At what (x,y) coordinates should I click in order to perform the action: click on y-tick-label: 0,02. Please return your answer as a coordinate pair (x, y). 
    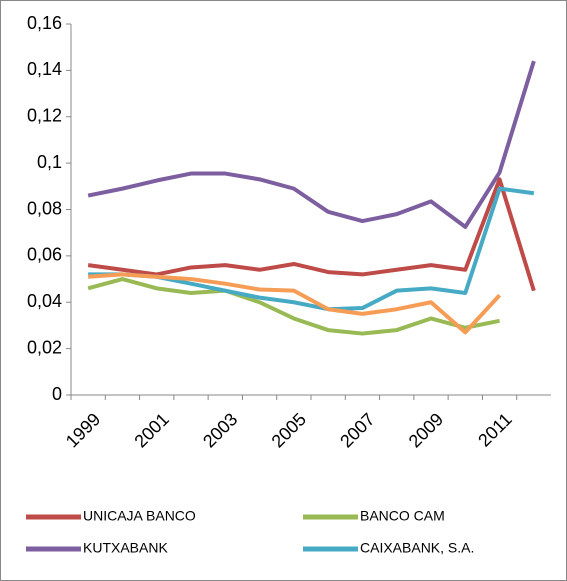
    Looking at the image, I should click on (44, 347).